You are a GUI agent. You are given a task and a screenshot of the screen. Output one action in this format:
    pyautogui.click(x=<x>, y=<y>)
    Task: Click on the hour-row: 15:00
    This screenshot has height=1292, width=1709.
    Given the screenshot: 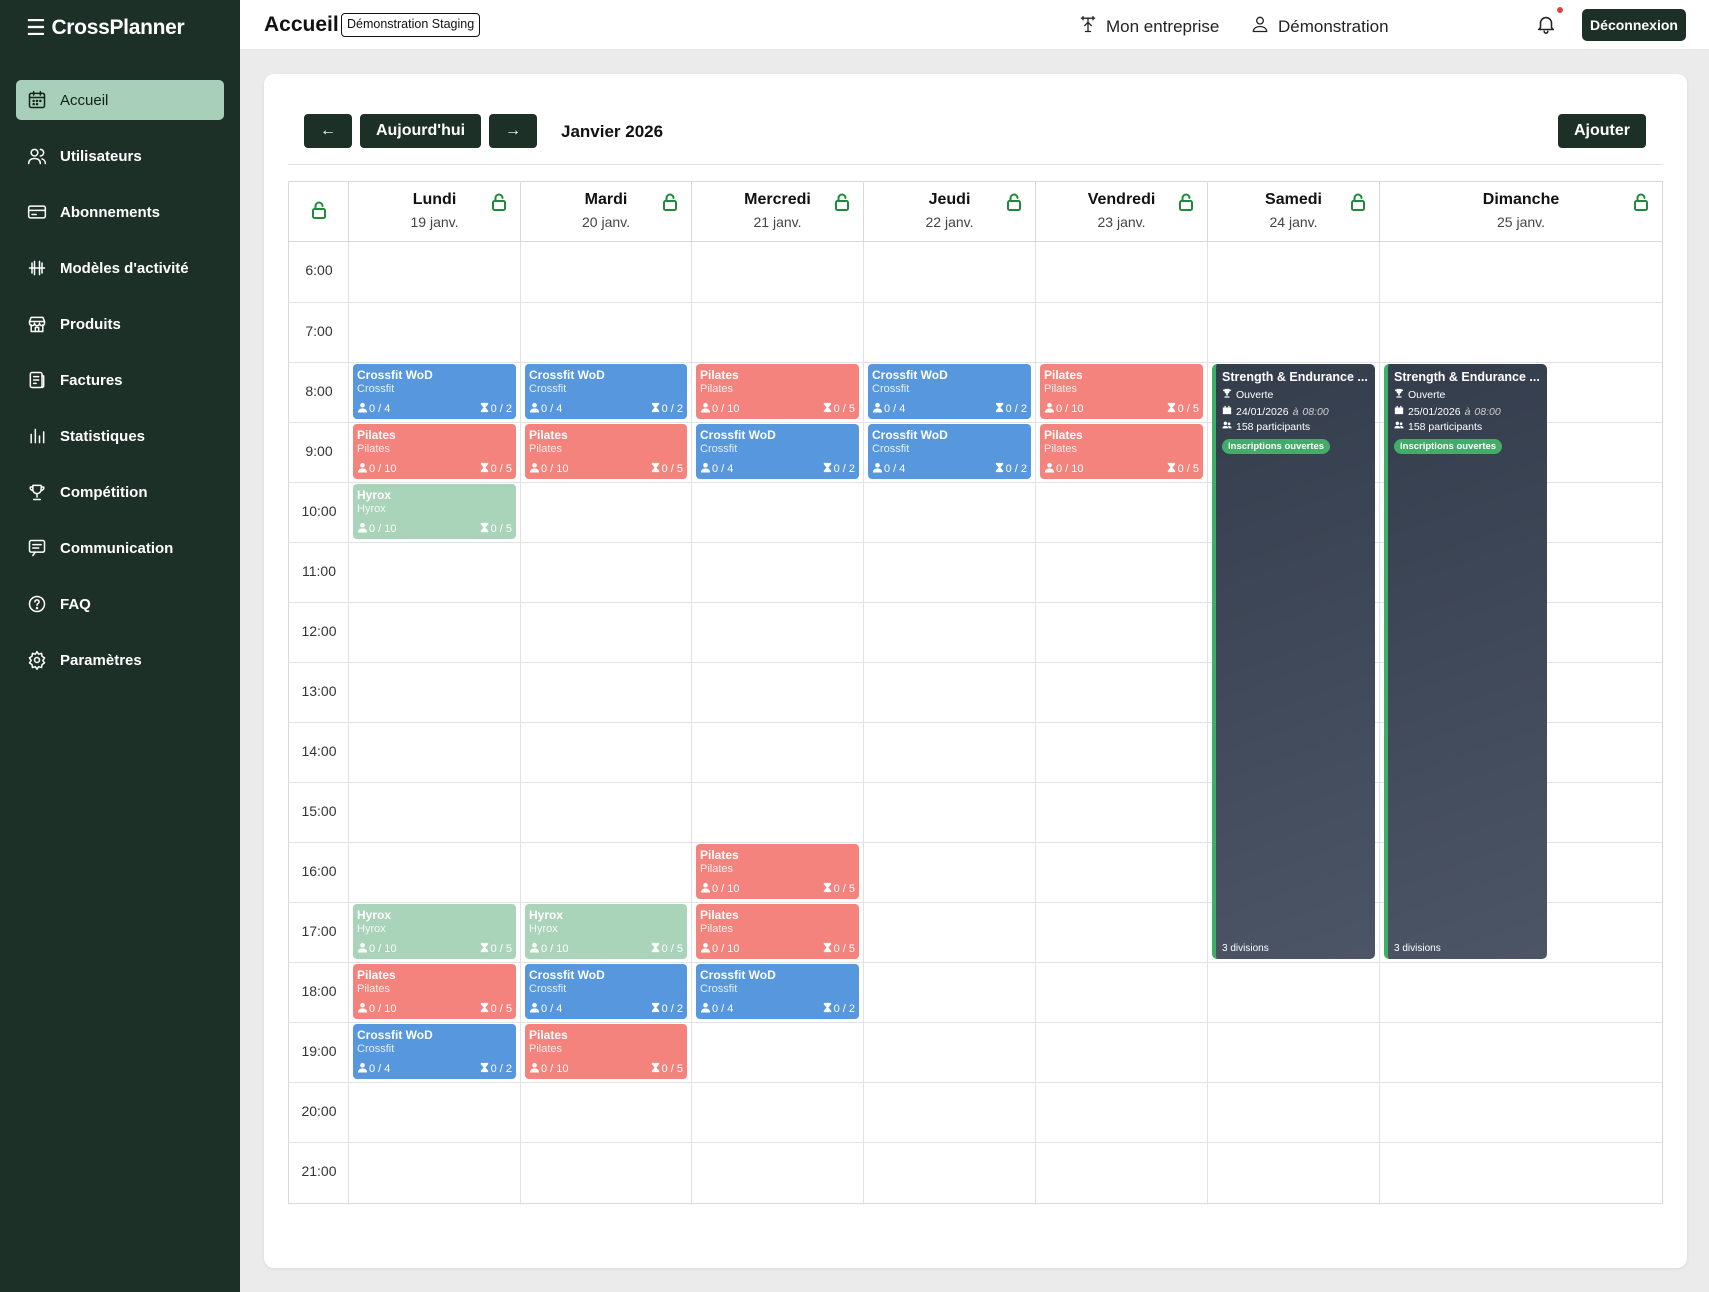 What is the action you would take?
    pyautogui.click(x=975, y=812)
    